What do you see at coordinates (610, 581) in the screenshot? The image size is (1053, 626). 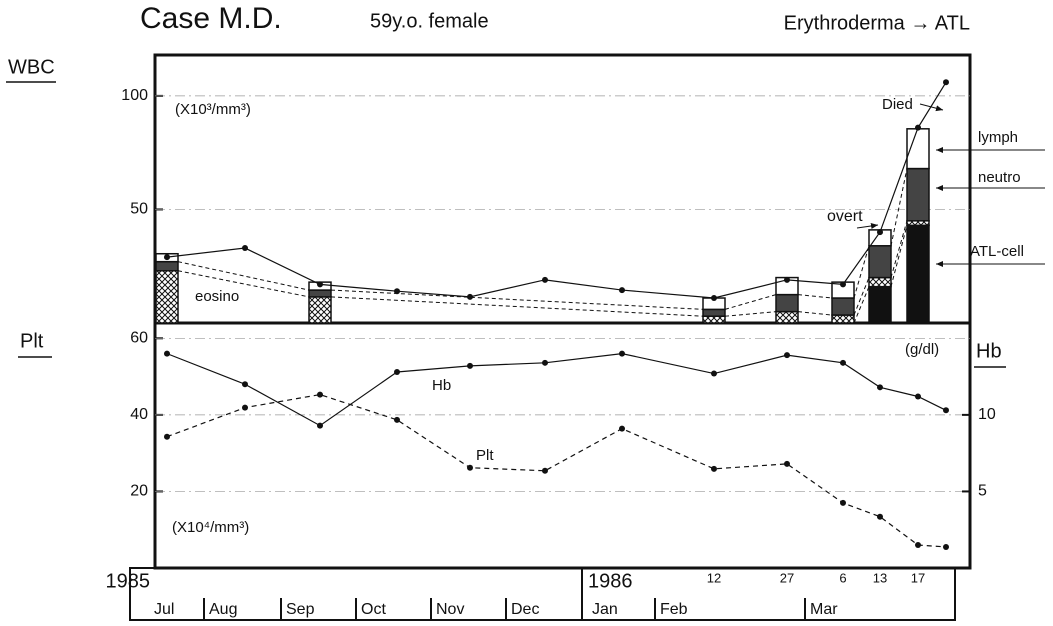 I see `year-label: 1986` at bounding box center [610, 581].